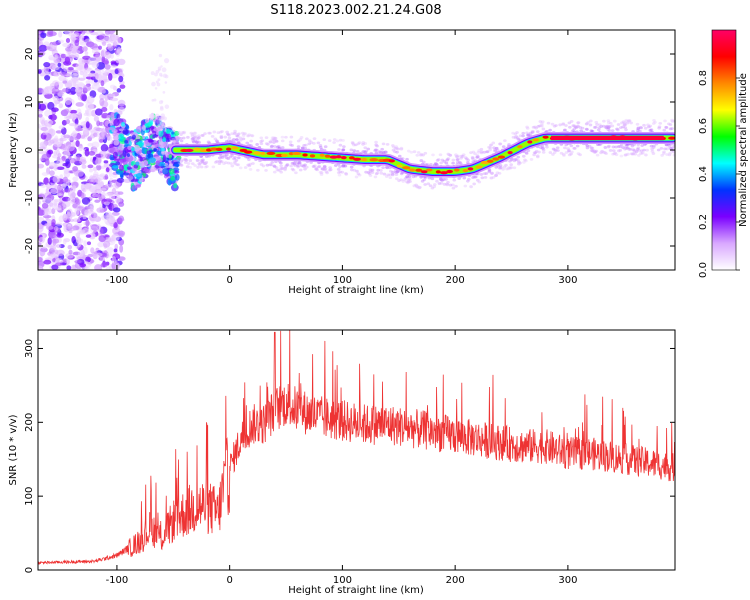  Describe the element at coordinates (703, 174) in the screenshot. I see `colorbar-tick-label: 0.4` at that location.